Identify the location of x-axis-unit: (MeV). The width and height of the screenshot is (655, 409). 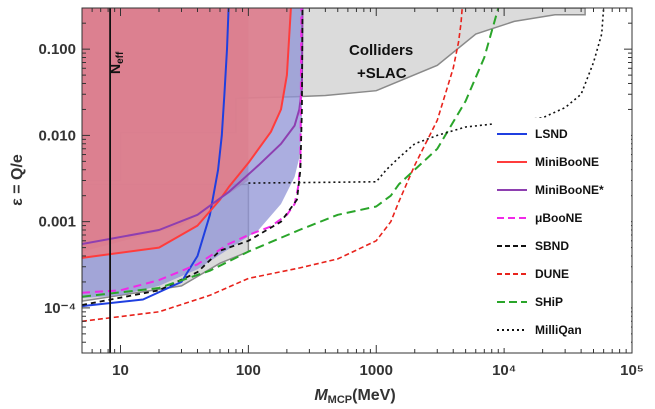
(374, 395).